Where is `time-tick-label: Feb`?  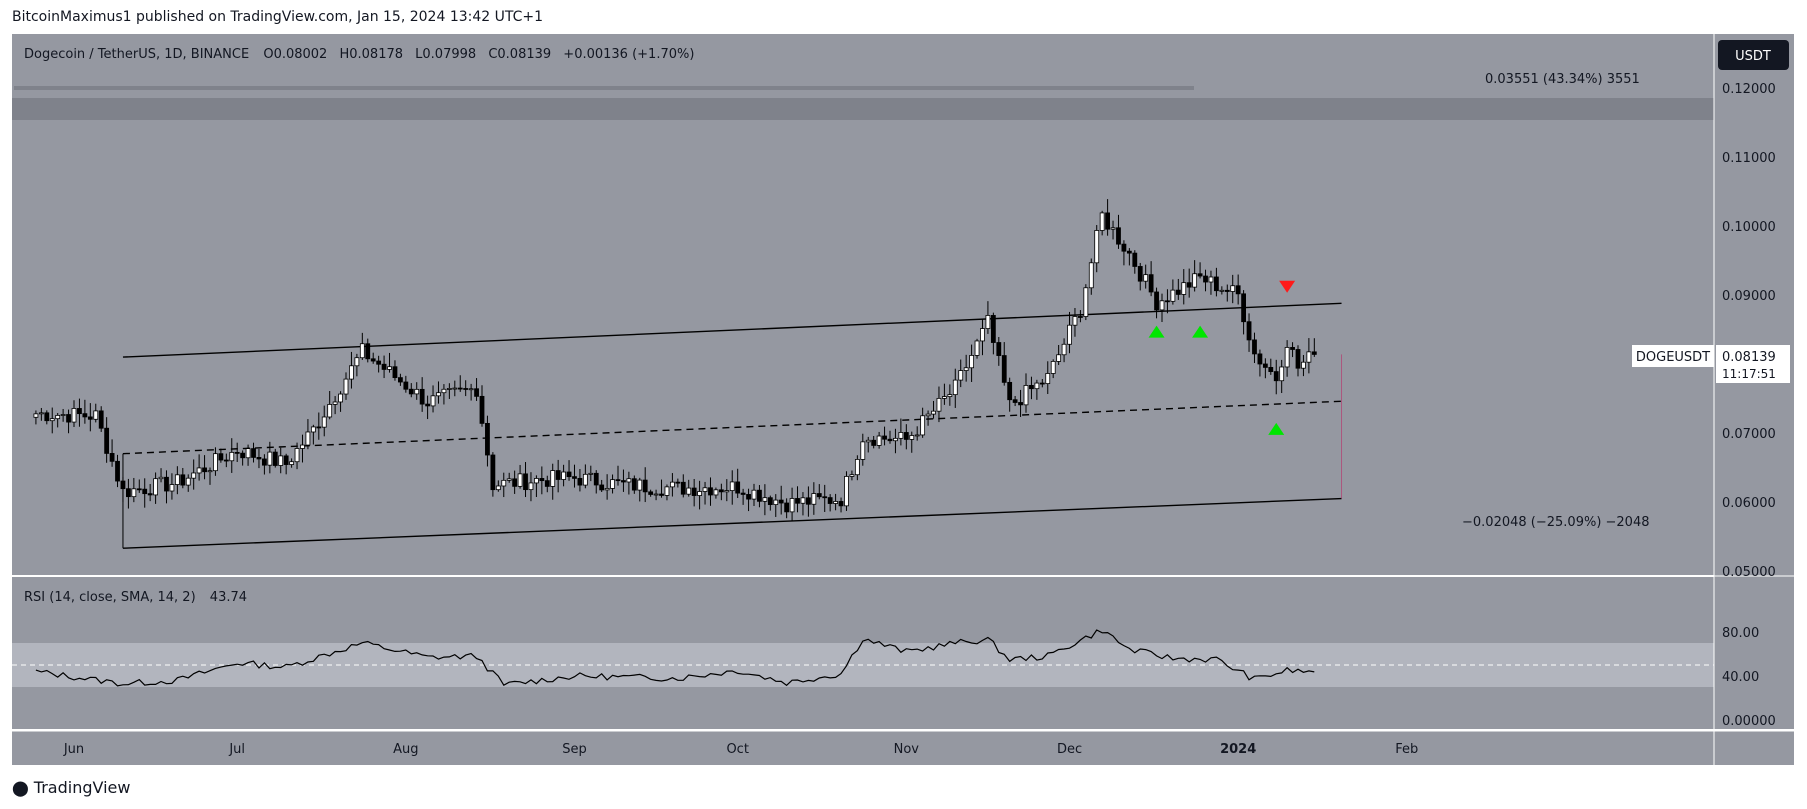 time-tick-label: Feb is located at coordinates (1406, 749).